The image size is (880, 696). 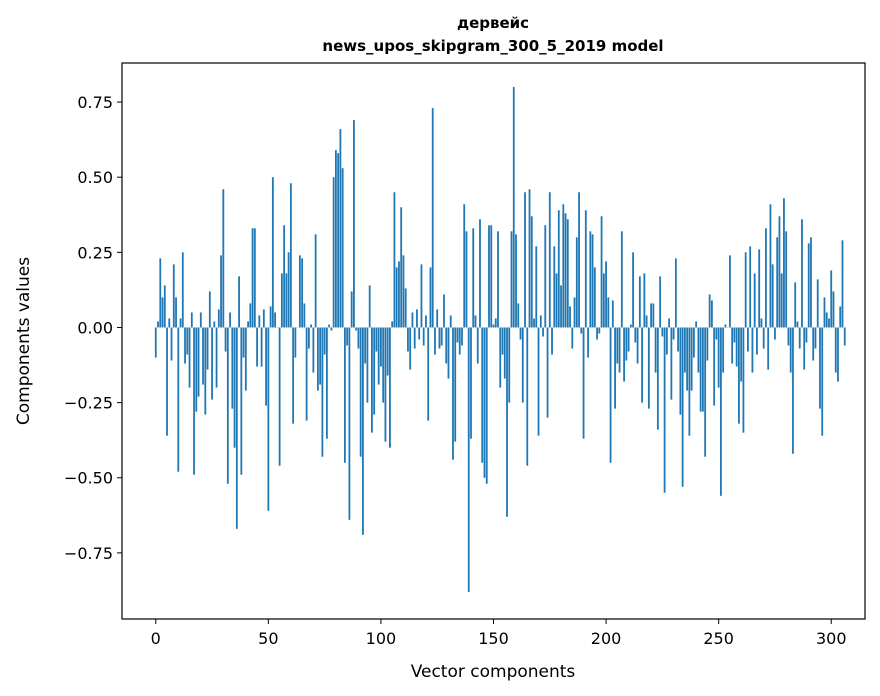 What do you see at coordinates (493, 23) in the screenshot?
I see `chart-title-line-1: дервейс` at bounding box center [493, 23].